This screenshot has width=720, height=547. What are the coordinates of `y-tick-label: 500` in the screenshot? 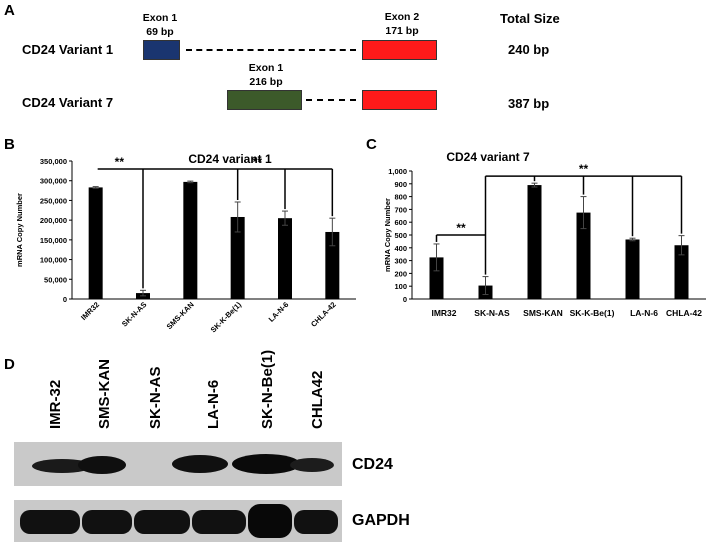 It's located at (400, 235).